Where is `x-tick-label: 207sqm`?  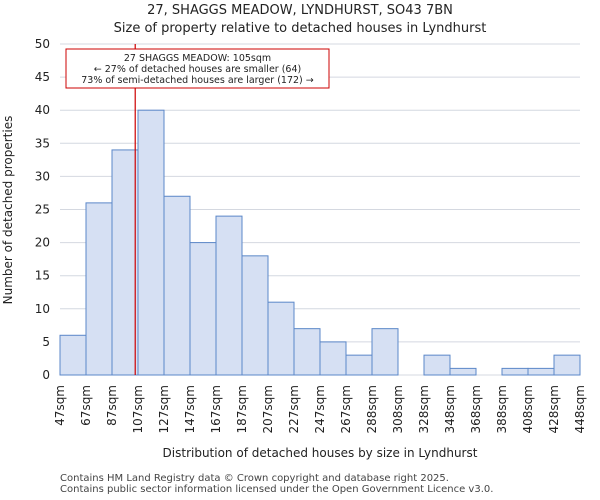 x-tick-label: 207sqm is located at coordinates (268, 409).